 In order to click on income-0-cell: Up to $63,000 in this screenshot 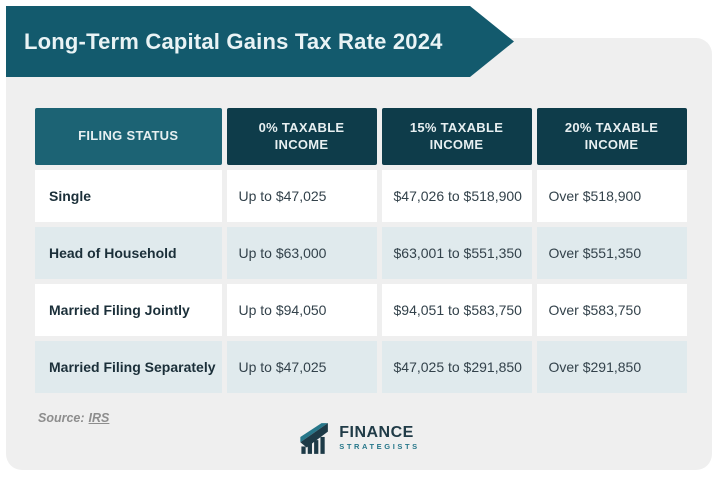, I will do `click(301, 253)`.